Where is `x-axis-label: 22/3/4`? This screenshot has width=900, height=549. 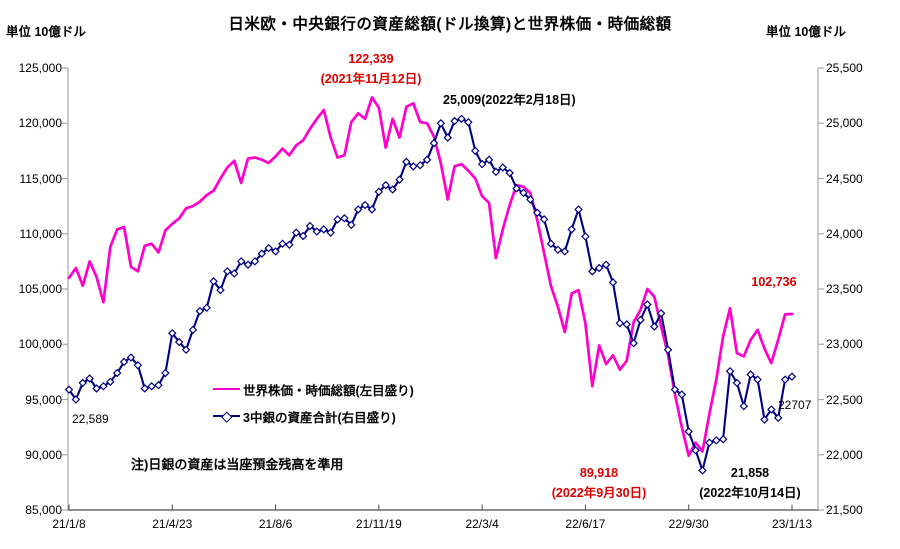 x-axis-label: 22/3/4 is located at coordinates (482, 524).